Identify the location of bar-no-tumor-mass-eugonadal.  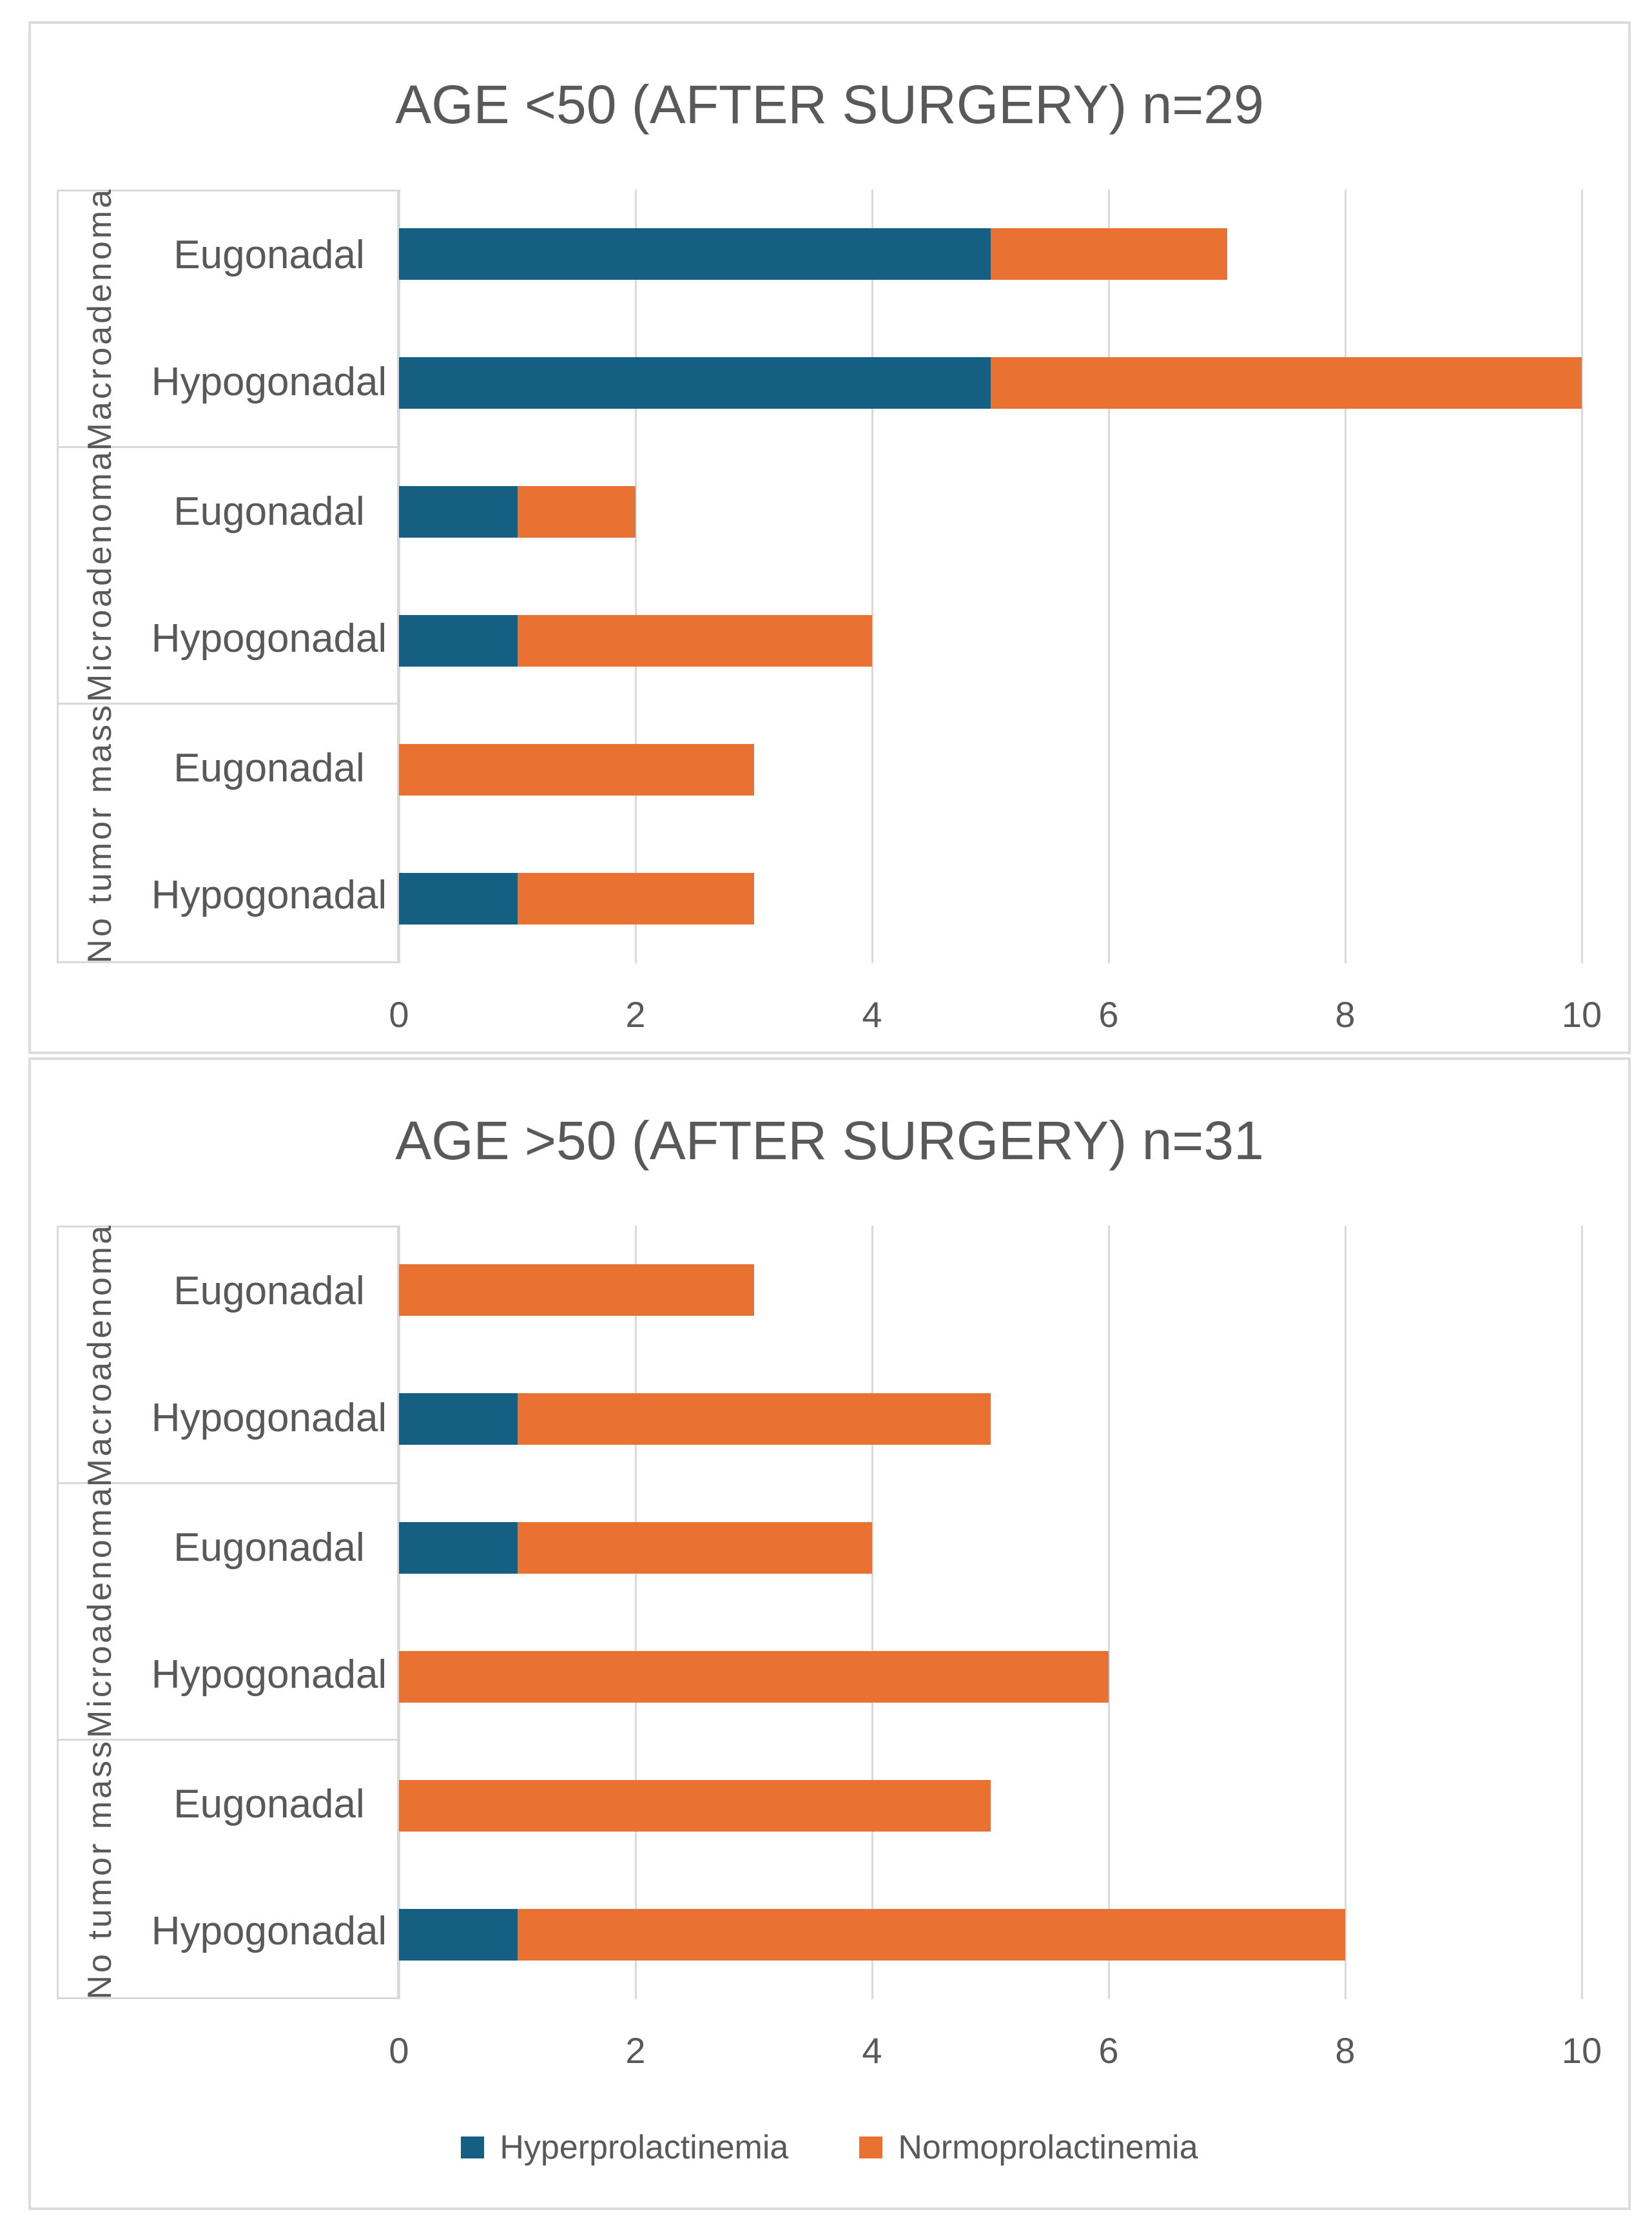
(576, 770).